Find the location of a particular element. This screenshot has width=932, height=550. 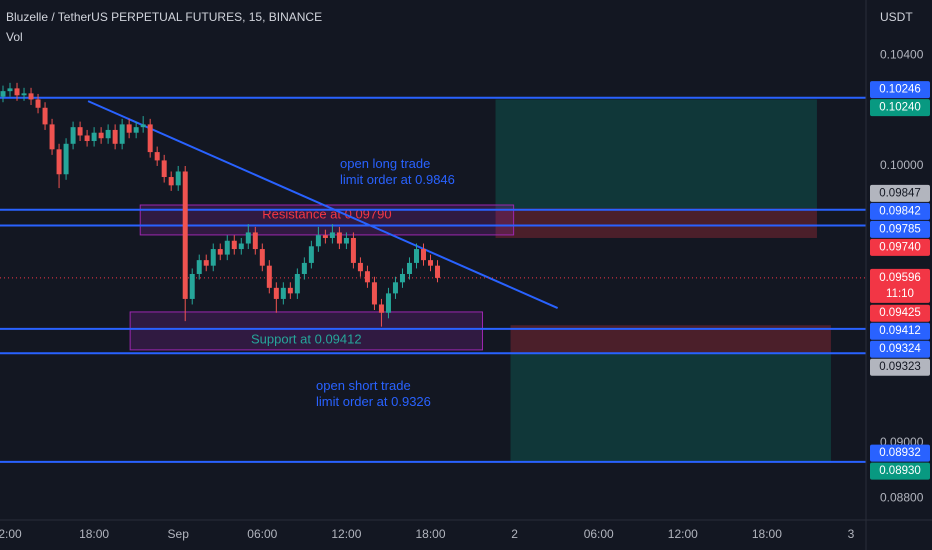

price-badge-label: 0.08932 is located at coordinates (900, 453).